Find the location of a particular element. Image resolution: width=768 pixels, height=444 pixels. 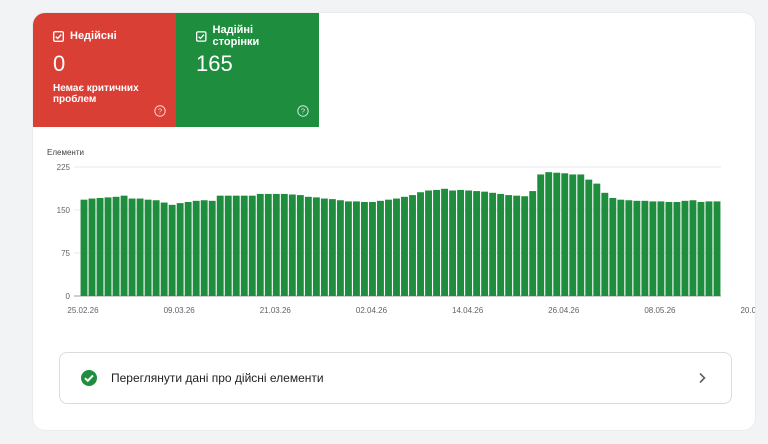

x-tick-label: 14.04.26 is located at coordinates (468, 310).